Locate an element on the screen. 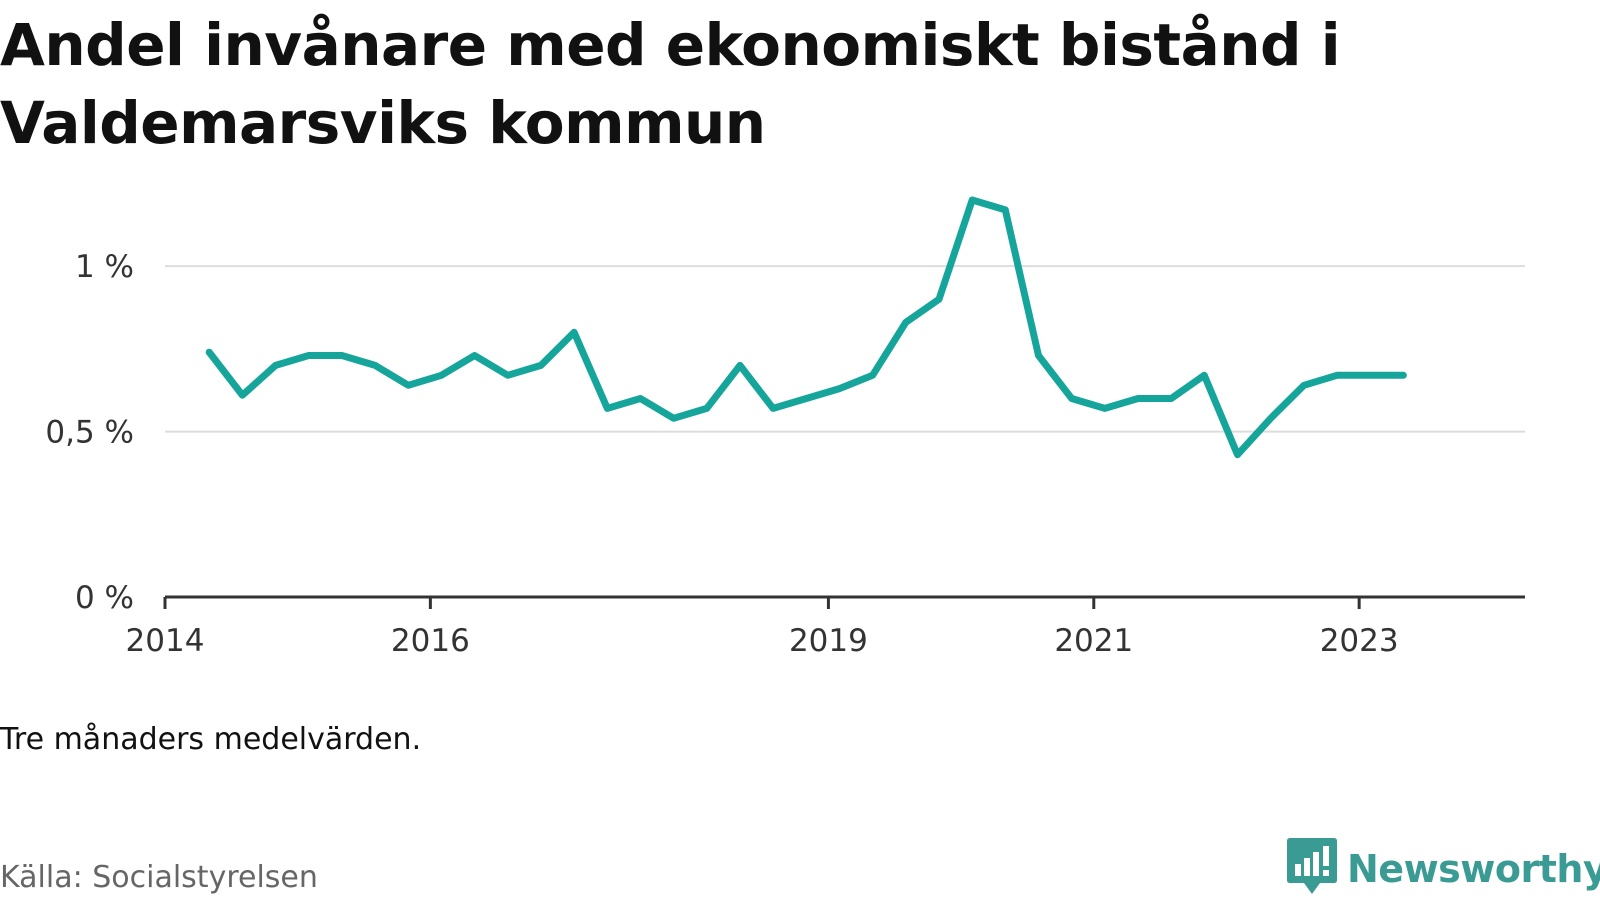 Image resolution: width=1600 pixels, height=900 pixels. y-tick-label: 0,5 % is located at coordinates (89, 433).